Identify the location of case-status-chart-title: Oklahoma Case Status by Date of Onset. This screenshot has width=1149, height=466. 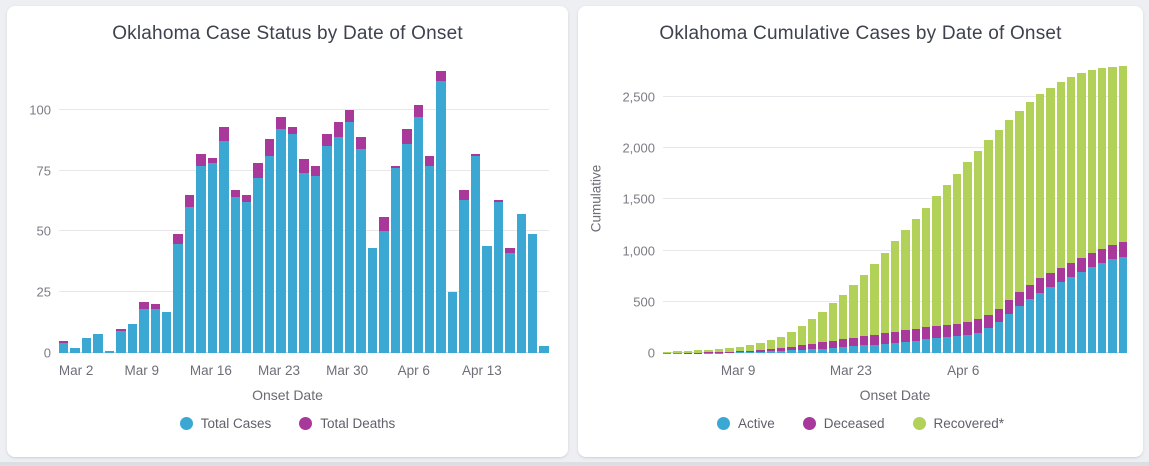
(287, 33).